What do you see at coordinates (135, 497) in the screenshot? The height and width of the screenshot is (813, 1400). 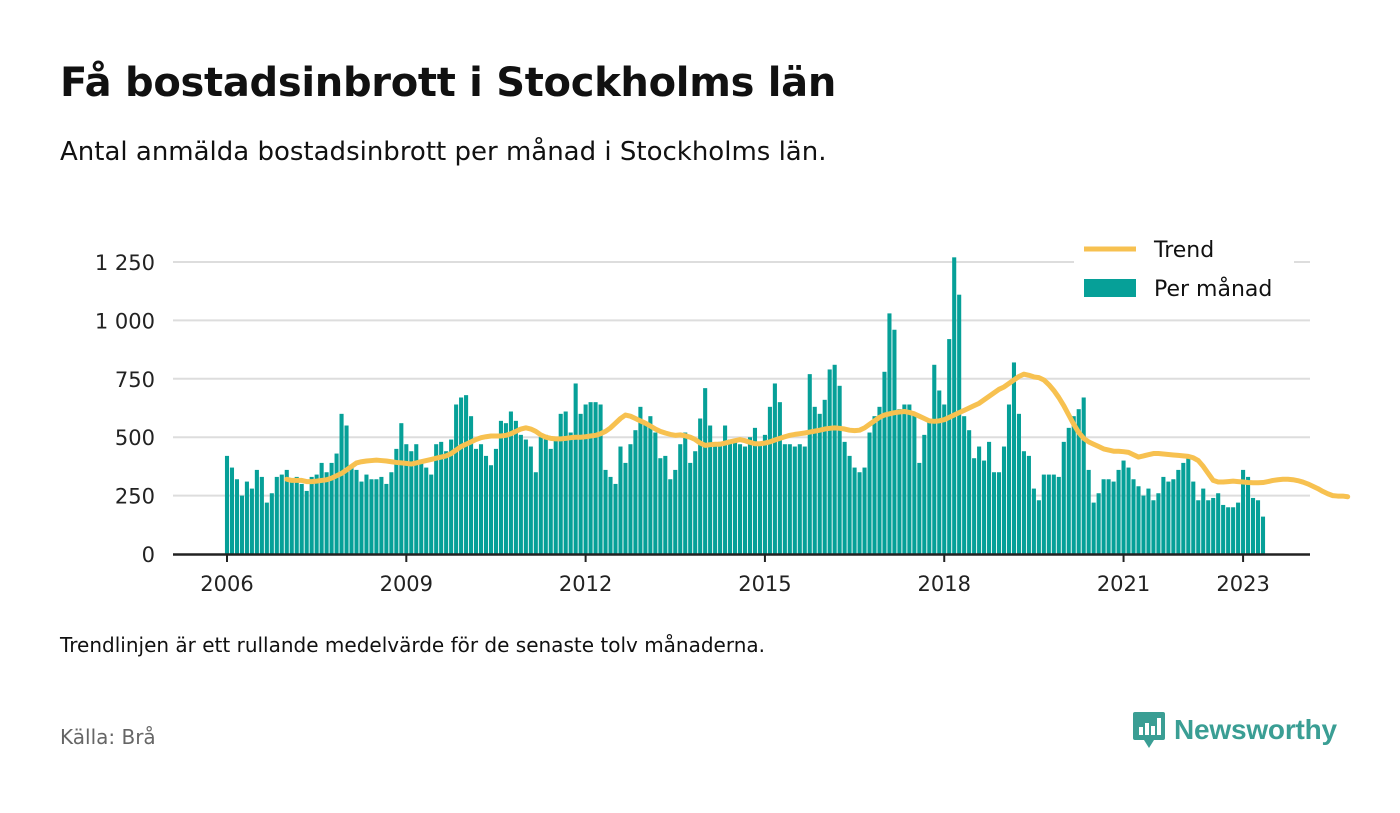 I see `y-tick-label: 250` at bounding box center [135, 497].